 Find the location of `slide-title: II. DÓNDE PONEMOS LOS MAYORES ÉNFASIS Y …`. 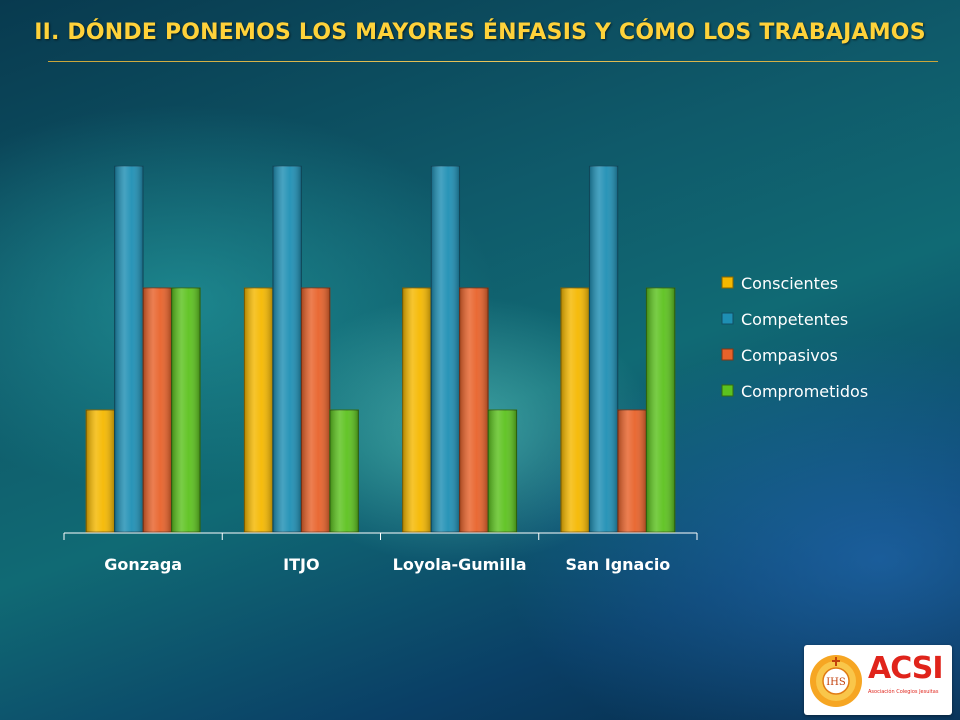

slide-title: II. DÓNDE PONEMOS LOS MAYORES ÉNFASIS Y … is located at coordinates (480, 32).